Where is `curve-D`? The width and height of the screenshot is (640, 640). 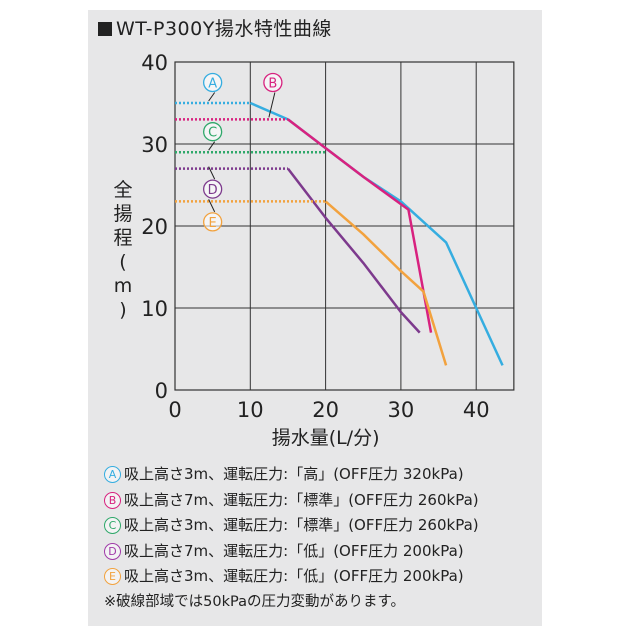
curve-D is located at coordinates (353, 250).